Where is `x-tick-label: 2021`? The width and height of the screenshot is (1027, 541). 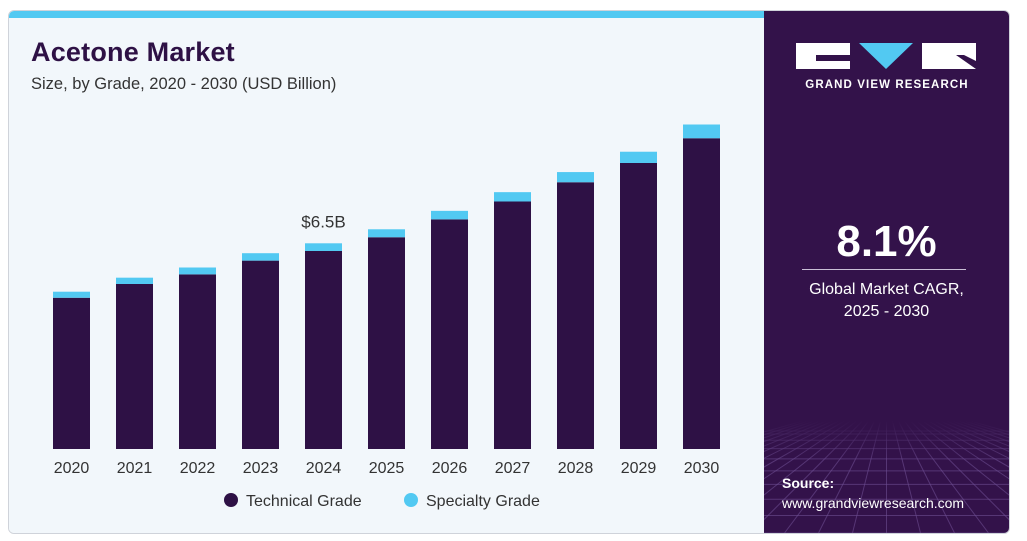
x-tick-label: 2021 is located at coordinates (135, 468).